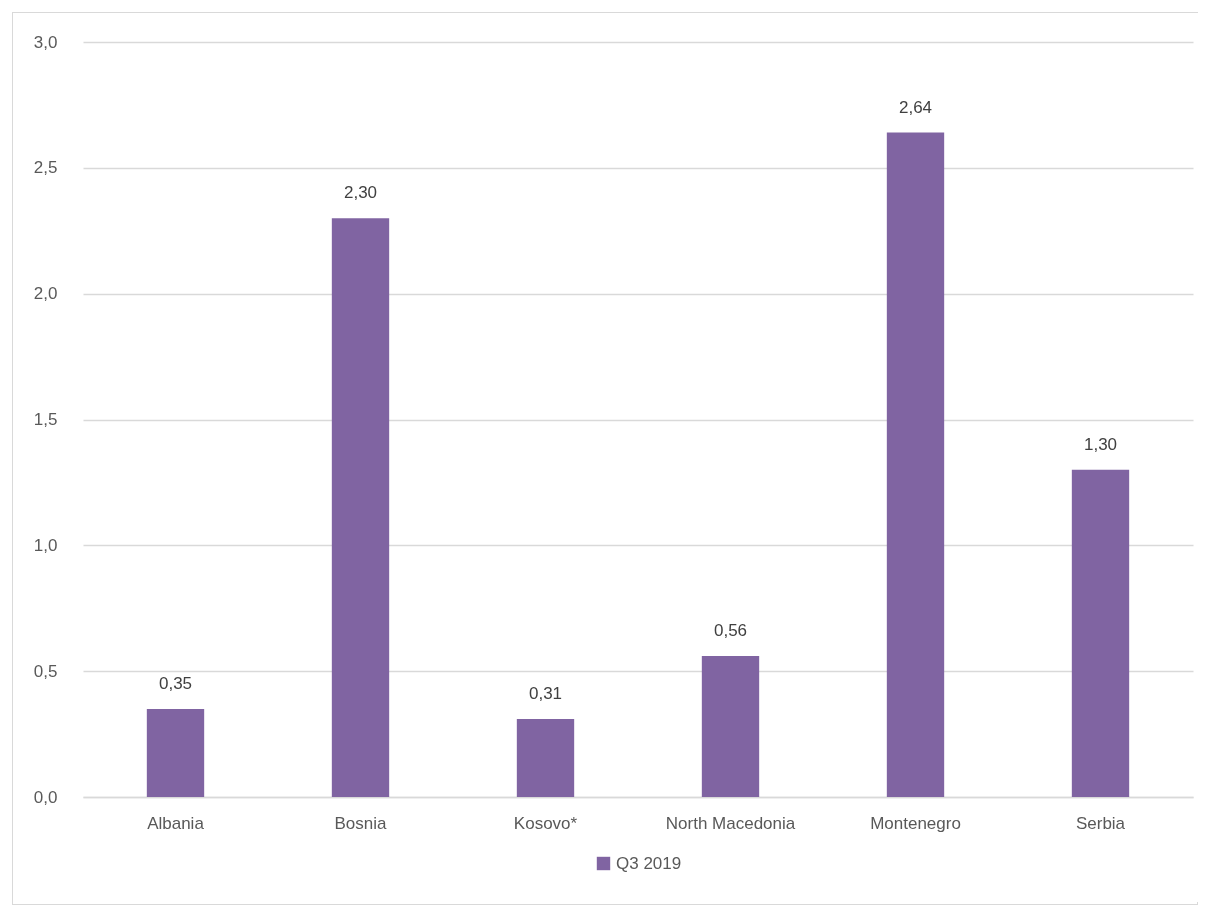 Image resolution: width=1210 pixels, height=911 pixels. Describe the element at coordinates (649, 863) in the screenshot. I see `legend-label: Q3 2019` at that location.